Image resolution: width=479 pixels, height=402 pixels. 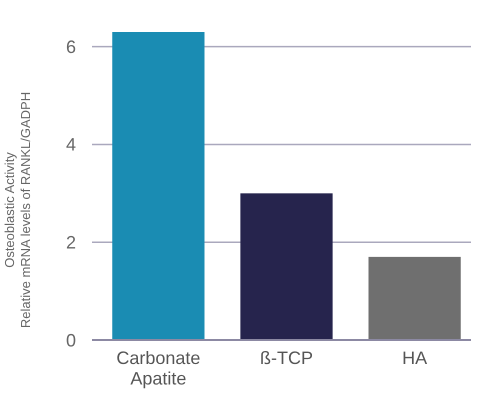 I want to click on y-axis-title: Osteoblastic Activity Relative mRNA levels of RANKL/GADPH, so click(x=17, y=210).